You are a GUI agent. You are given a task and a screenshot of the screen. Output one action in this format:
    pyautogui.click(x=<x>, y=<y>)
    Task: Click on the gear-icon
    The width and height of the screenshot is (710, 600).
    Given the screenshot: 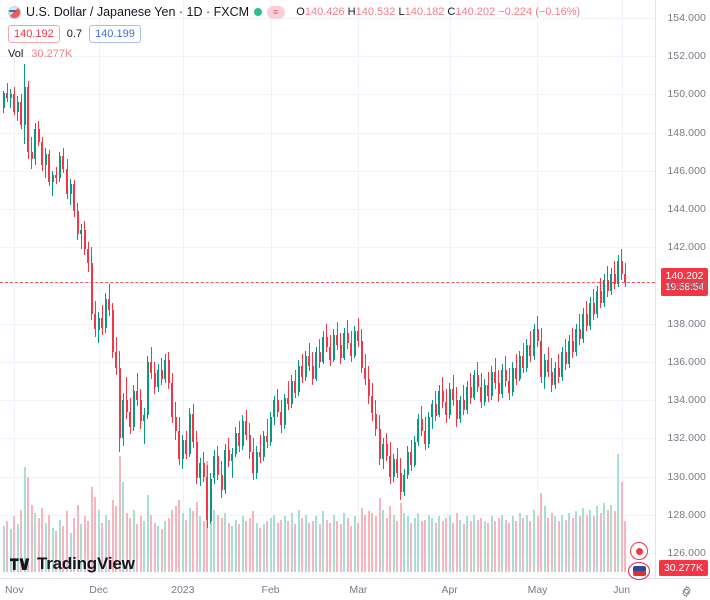 What is the action you would take?
    pyautogui.click(x=686, y=591)
    